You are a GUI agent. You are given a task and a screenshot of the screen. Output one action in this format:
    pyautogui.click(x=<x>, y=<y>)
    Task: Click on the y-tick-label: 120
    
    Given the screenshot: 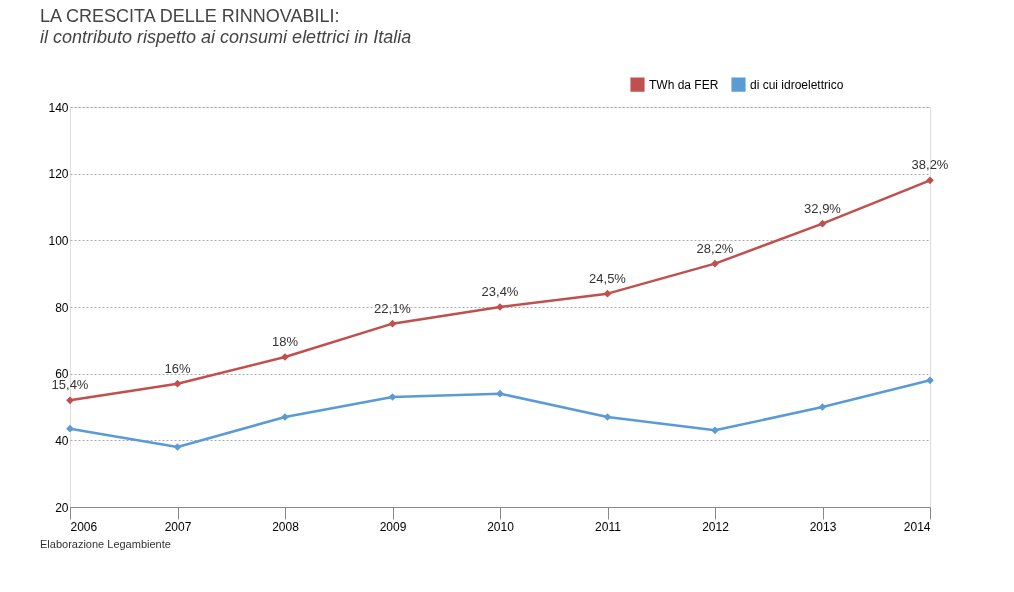 What is the action you would take?
    pyautogui.click(x=58, y=174)
    